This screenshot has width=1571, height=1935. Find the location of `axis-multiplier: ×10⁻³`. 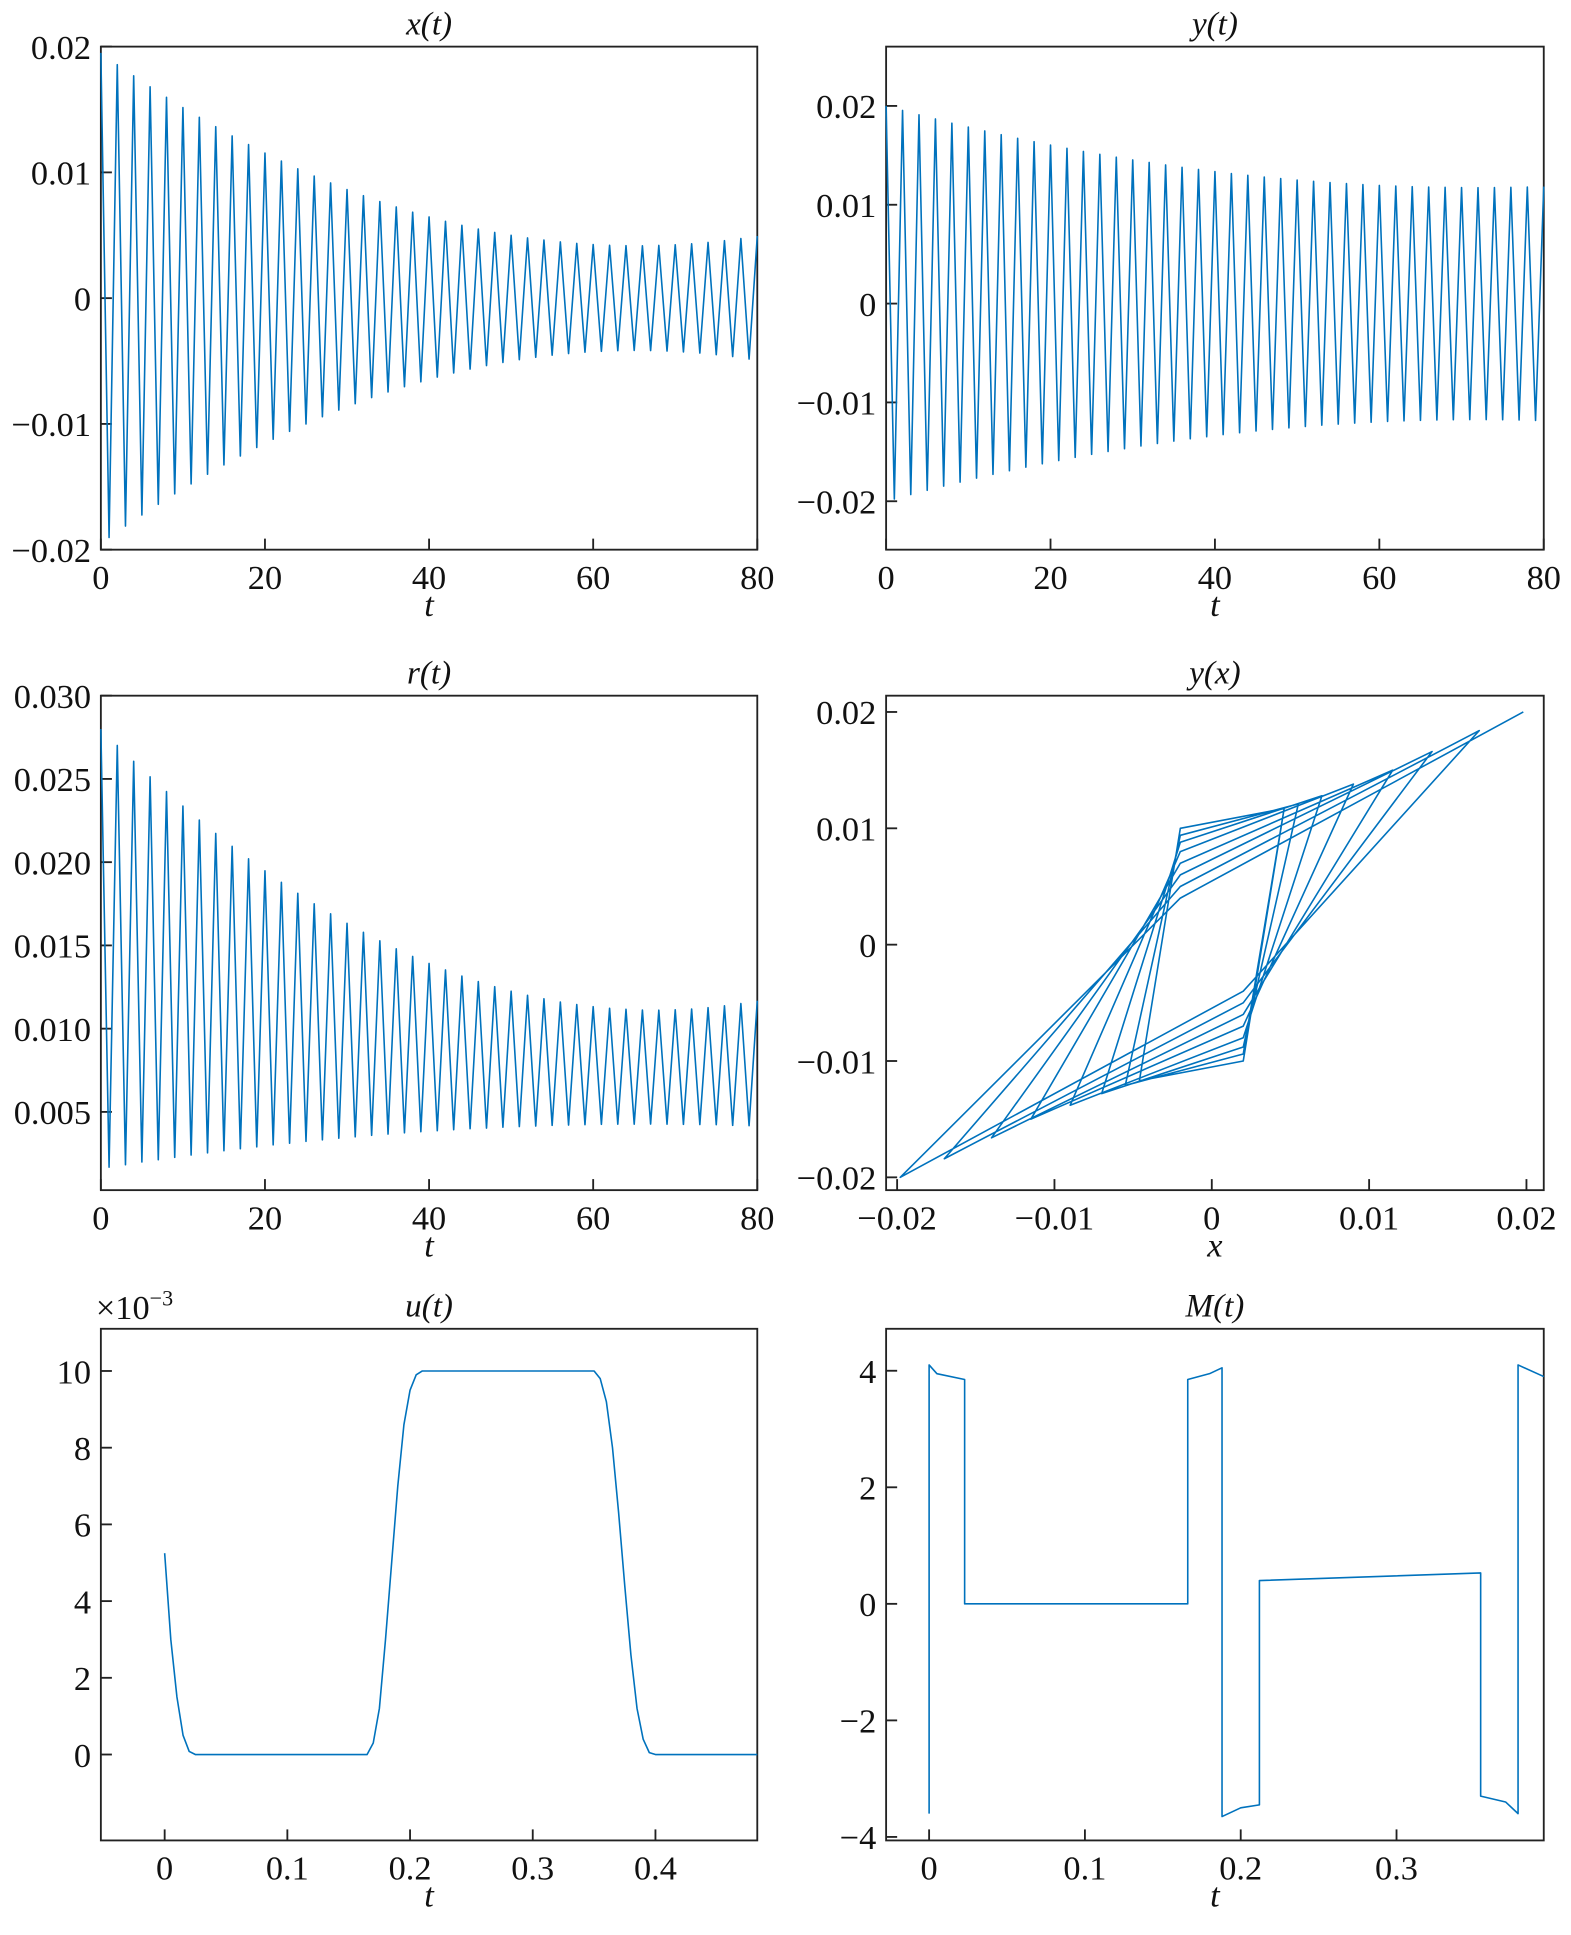

axis-multiplier: ×10⁻³ is located at coordinates (134, 1305).